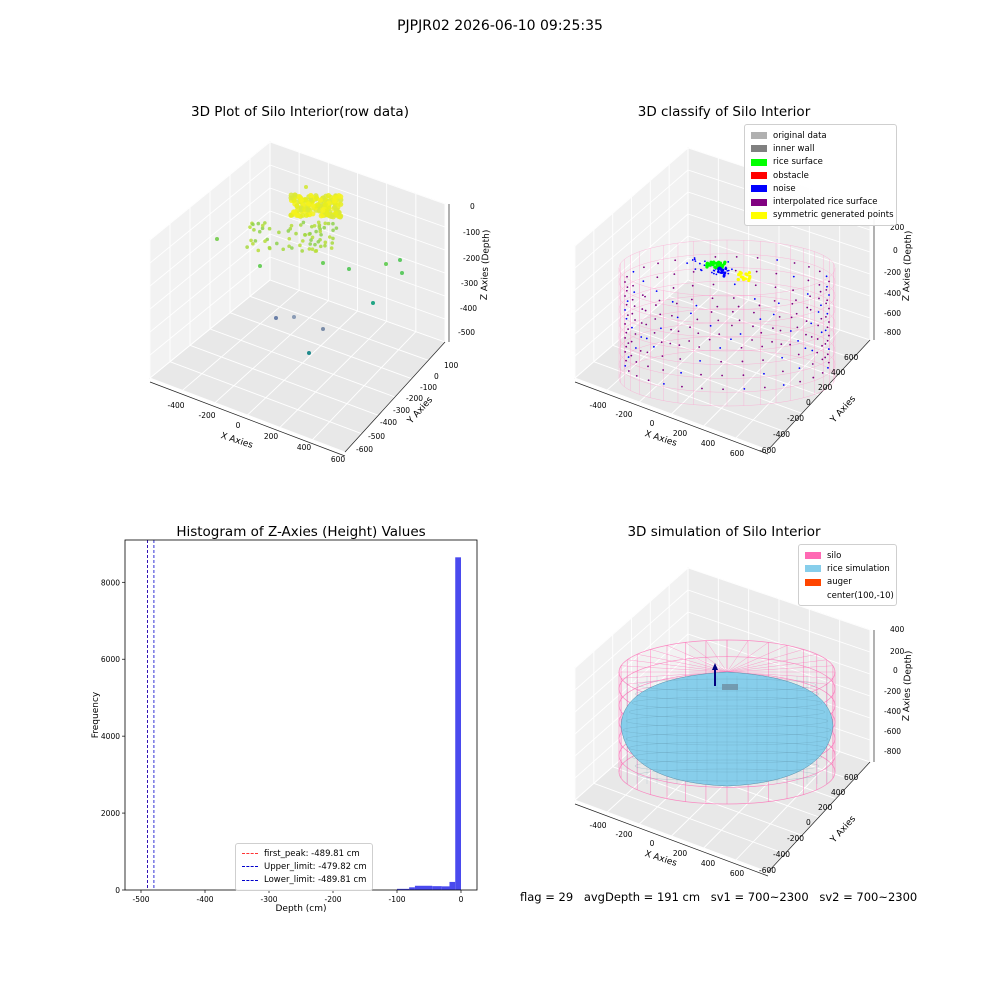 This screenshot has height=1000, width=1000. Describe the element at coordinates (710, 265) in the screenshot. I see `rice-surface-point` at that location.